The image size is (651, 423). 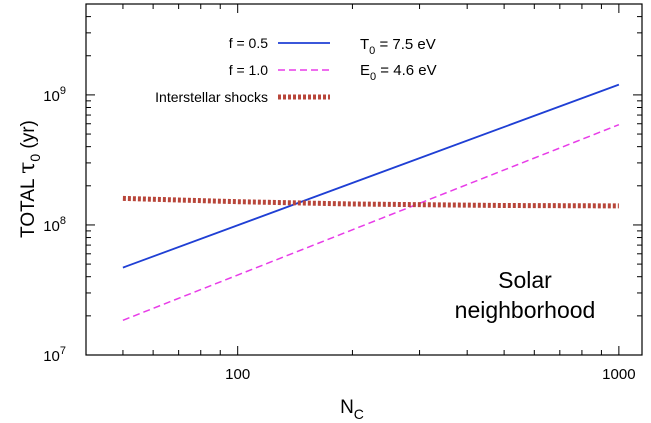 What do you see at coordinates (29, 179) in the screenshot?
I see `y-axis-label: TOTAL τ0 (yr)` at bounding box center [29, 179].